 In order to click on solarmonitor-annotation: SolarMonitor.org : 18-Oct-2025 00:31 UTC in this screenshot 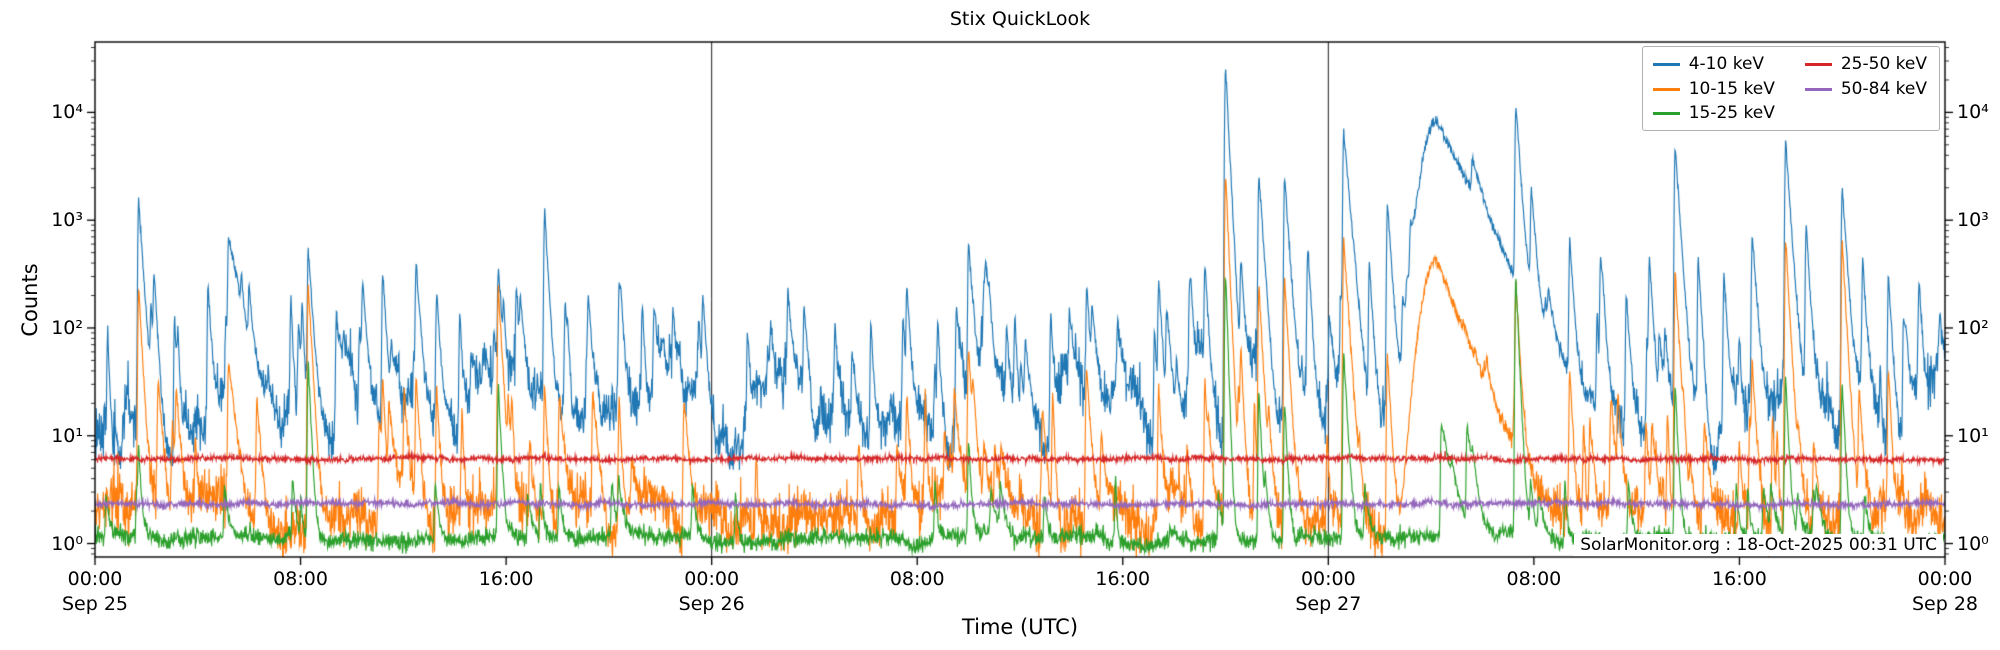, I will do `click(1758, 545)`.